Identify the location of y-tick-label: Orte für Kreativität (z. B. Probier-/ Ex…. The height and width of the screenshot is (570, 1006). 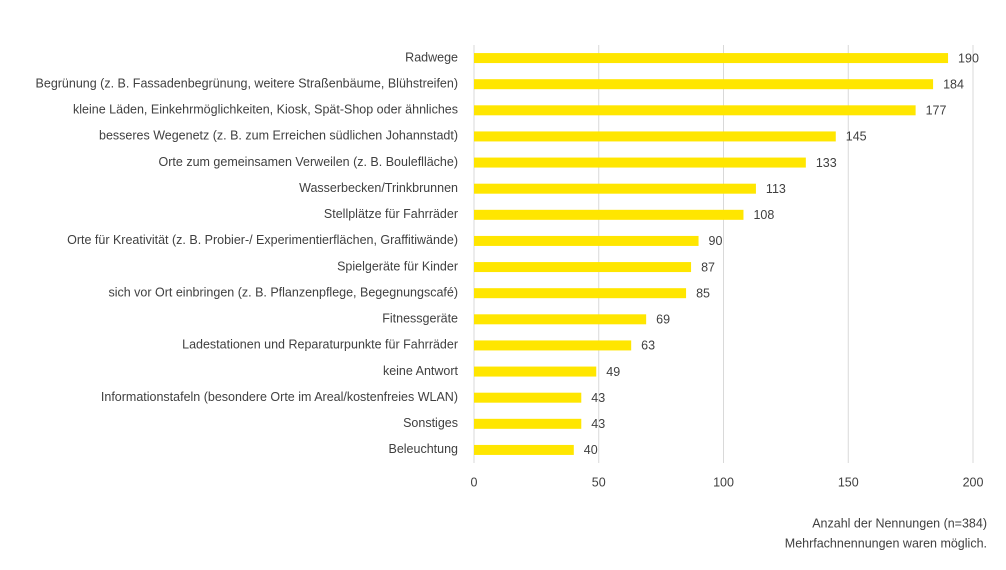
(262, 240).